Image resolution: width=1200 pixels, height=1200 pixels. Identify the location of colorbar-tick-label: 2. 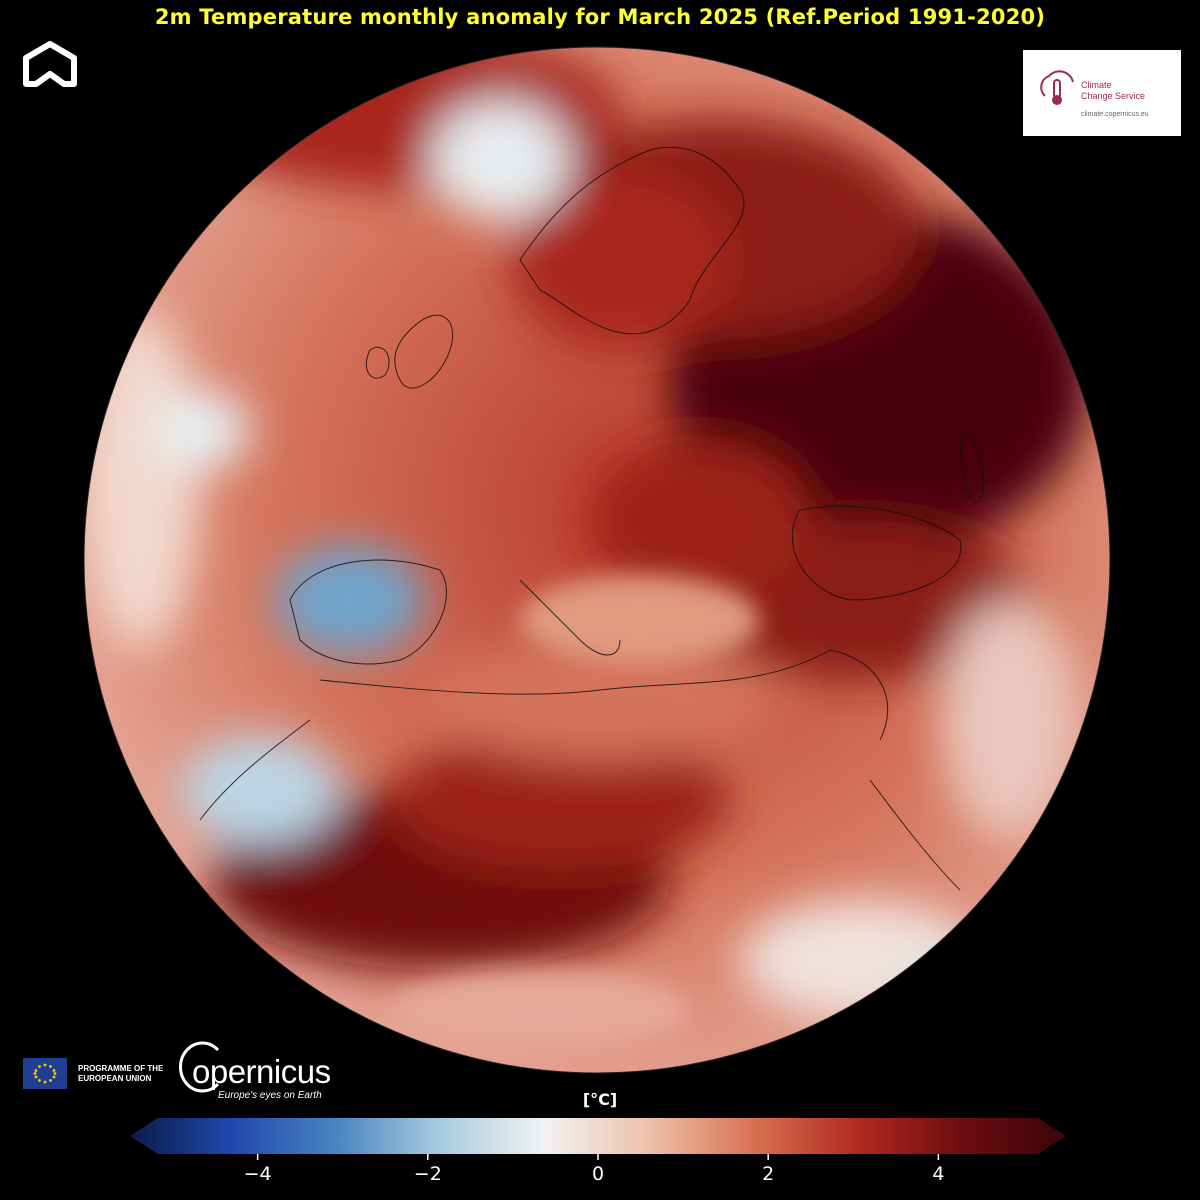
(768, 1174).